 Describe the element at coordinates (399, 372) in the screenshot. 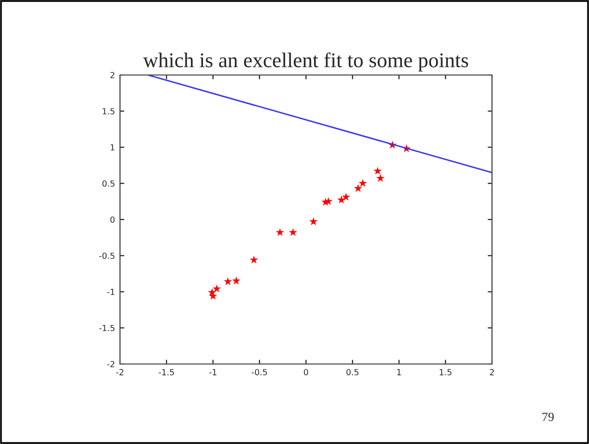

I see `x-tick-label: 1` at that location.